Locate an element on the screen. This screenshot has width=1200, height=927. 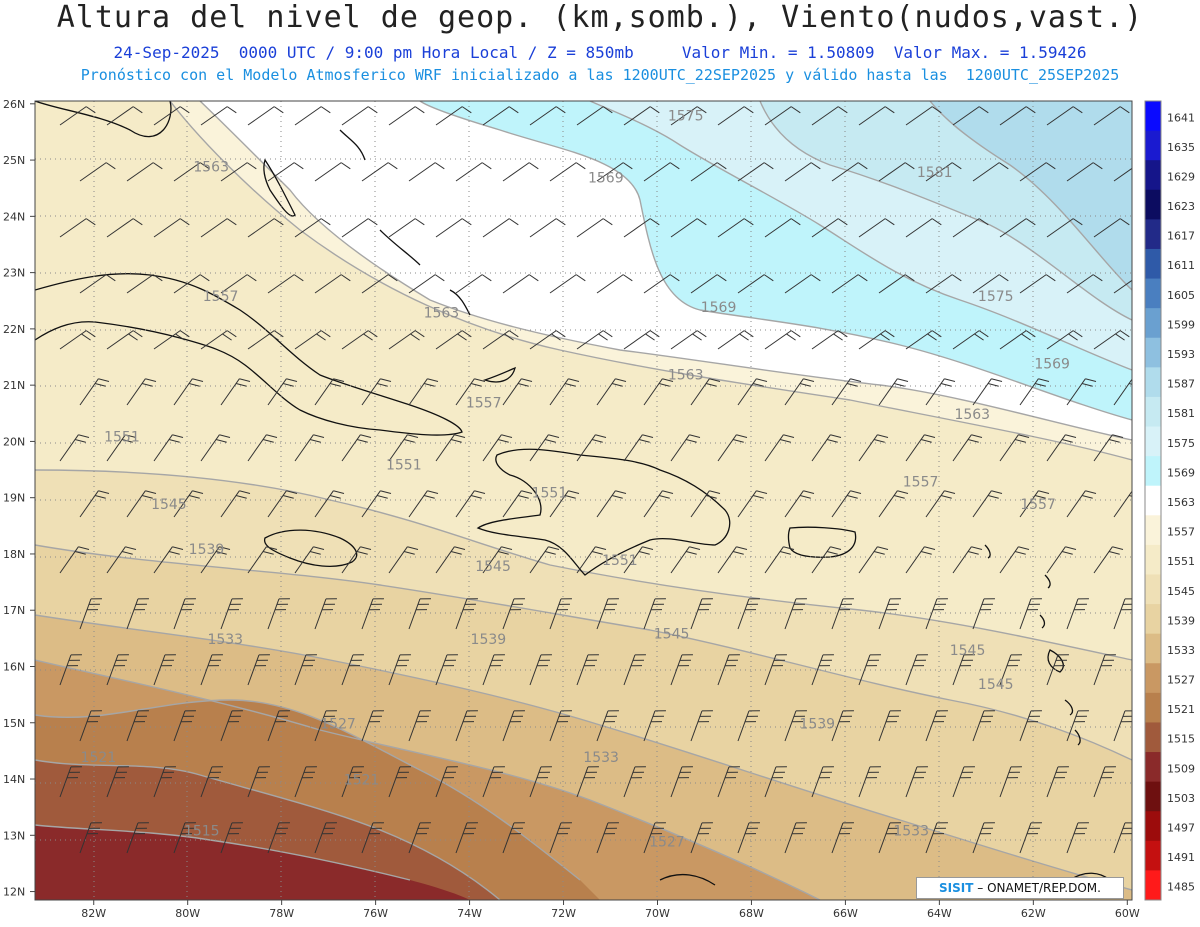
lon-tick-label: 74W is located at coordinates (469, 913).